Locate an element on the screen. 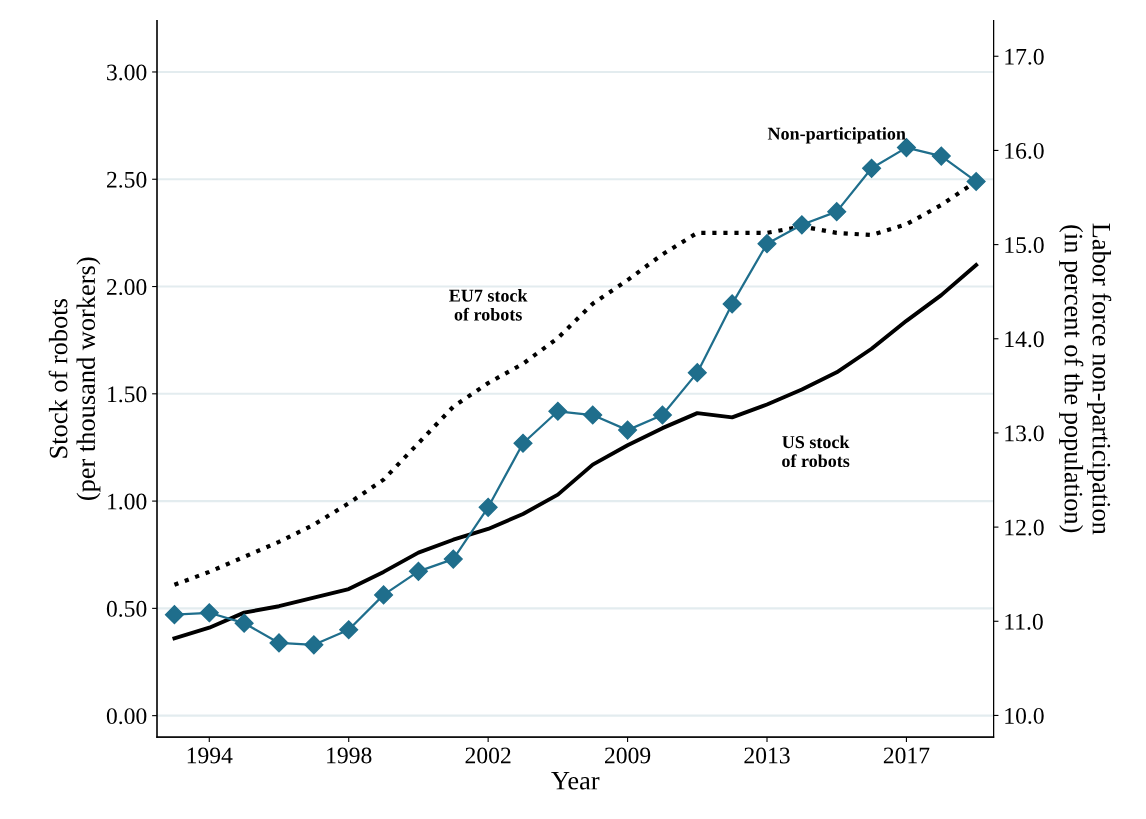  y2-tick-label: 17.0 is located at coordinates (1024, 56).